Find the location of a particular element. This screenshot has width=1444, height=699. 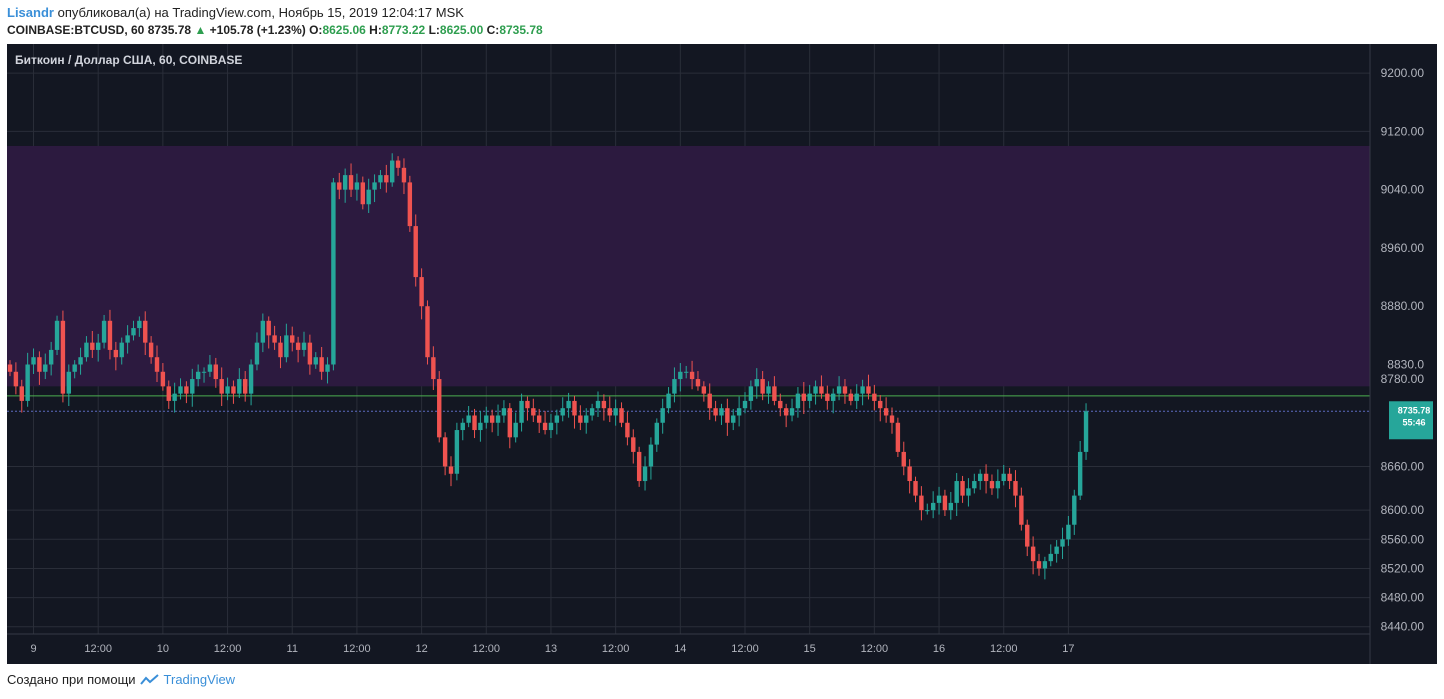

y-tick-label: 8440.00 is located at coordinates (1403, 627).